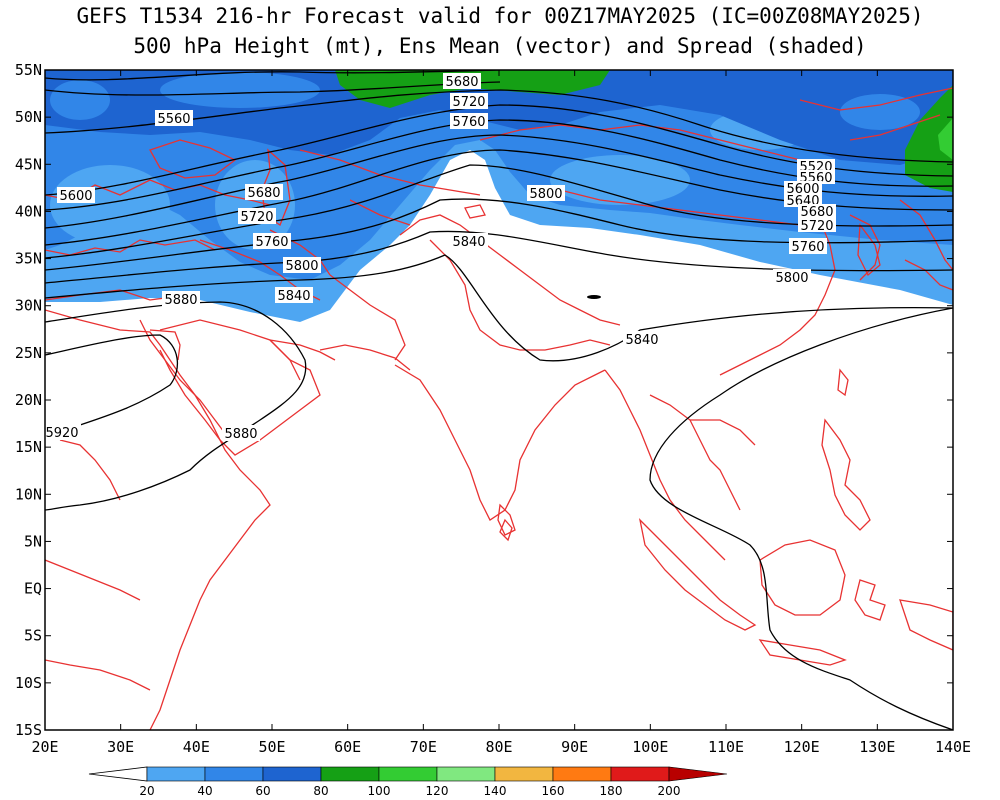 The height and width of the screenshot is (800, 1000). I want to click on longitude-tick-label: 80E, so click(498, 747).